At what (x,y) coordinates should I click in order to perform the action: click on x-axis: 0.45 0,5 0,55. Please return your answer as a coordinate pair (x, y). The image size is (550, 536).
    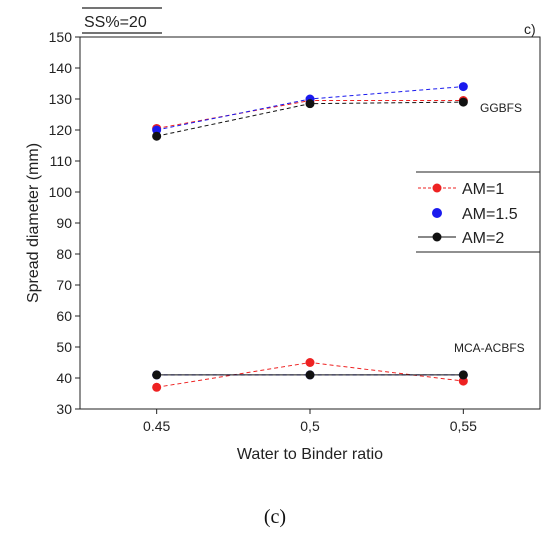
    Looking at the image, I should click on (310, 421).